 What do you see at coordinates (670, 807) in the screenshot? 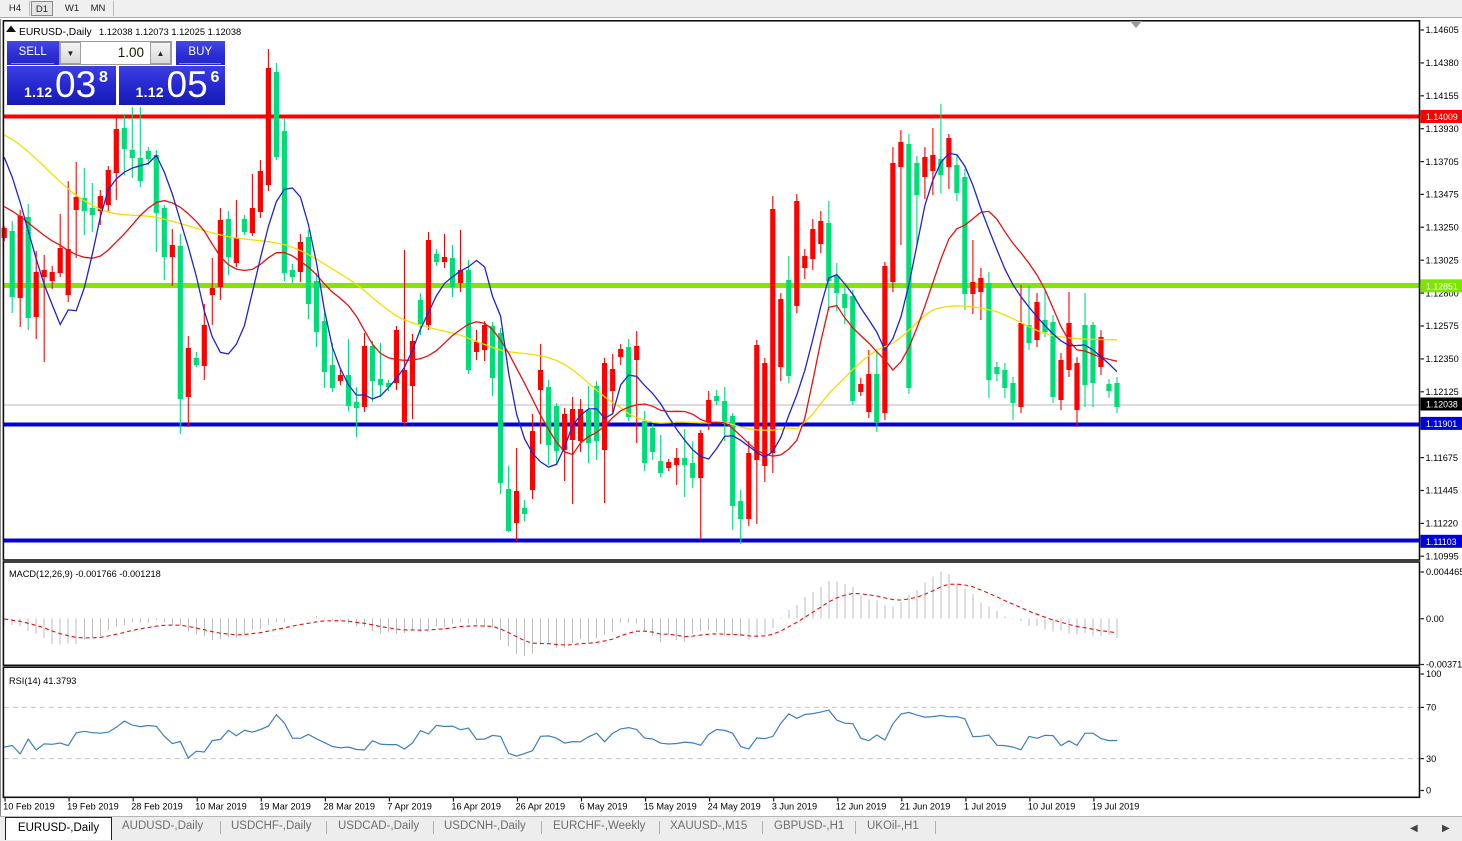
I see `svg-text: 15 May 2019` at bounding box center [670, 807].